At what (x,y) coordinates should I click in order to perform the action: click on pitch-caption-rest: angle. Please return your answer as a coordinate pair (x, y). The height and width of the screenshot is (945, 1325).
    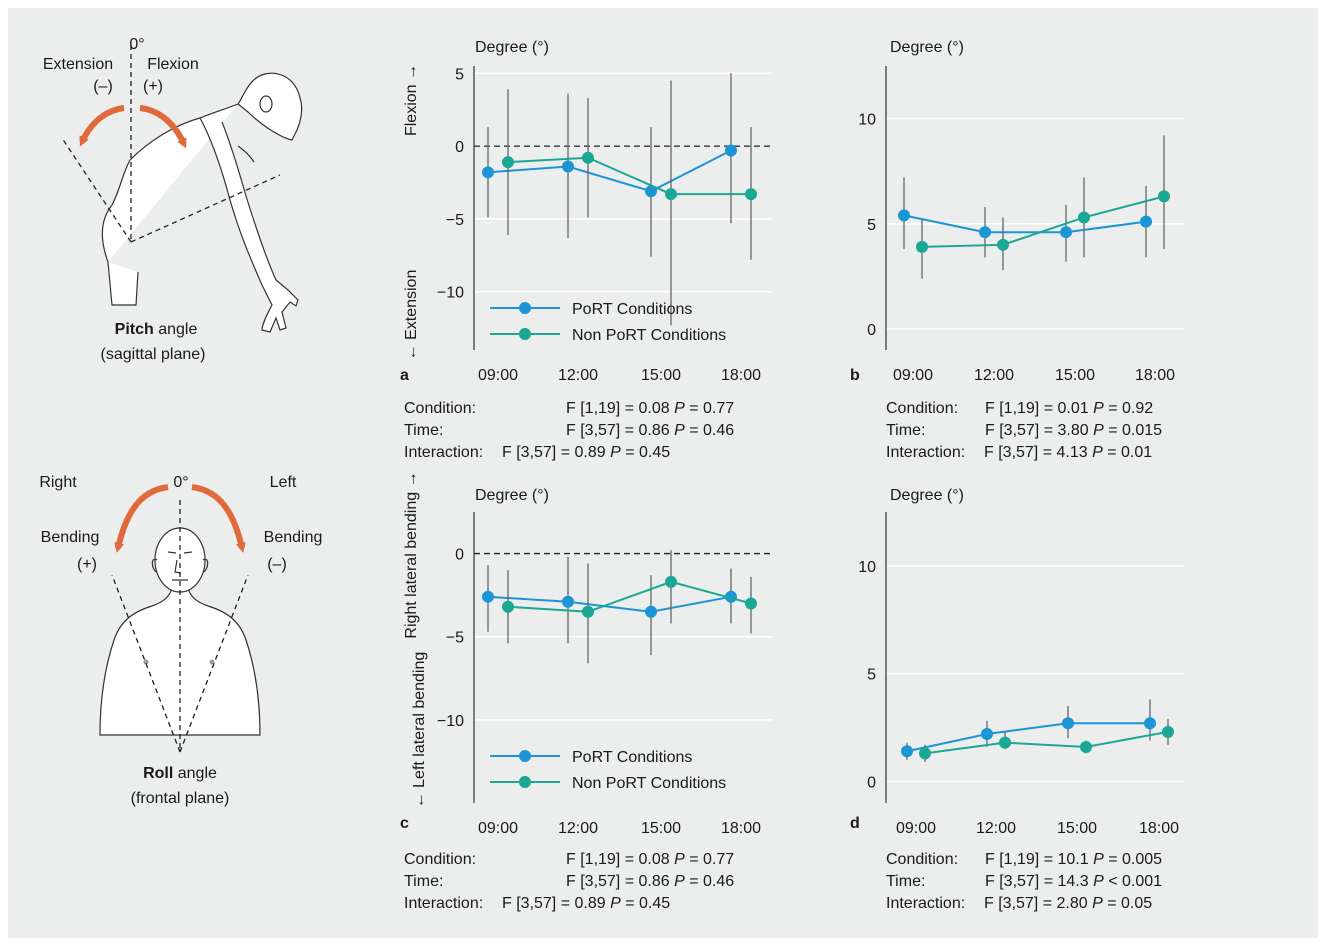
    Looking at the image, I should click on (176, 329).